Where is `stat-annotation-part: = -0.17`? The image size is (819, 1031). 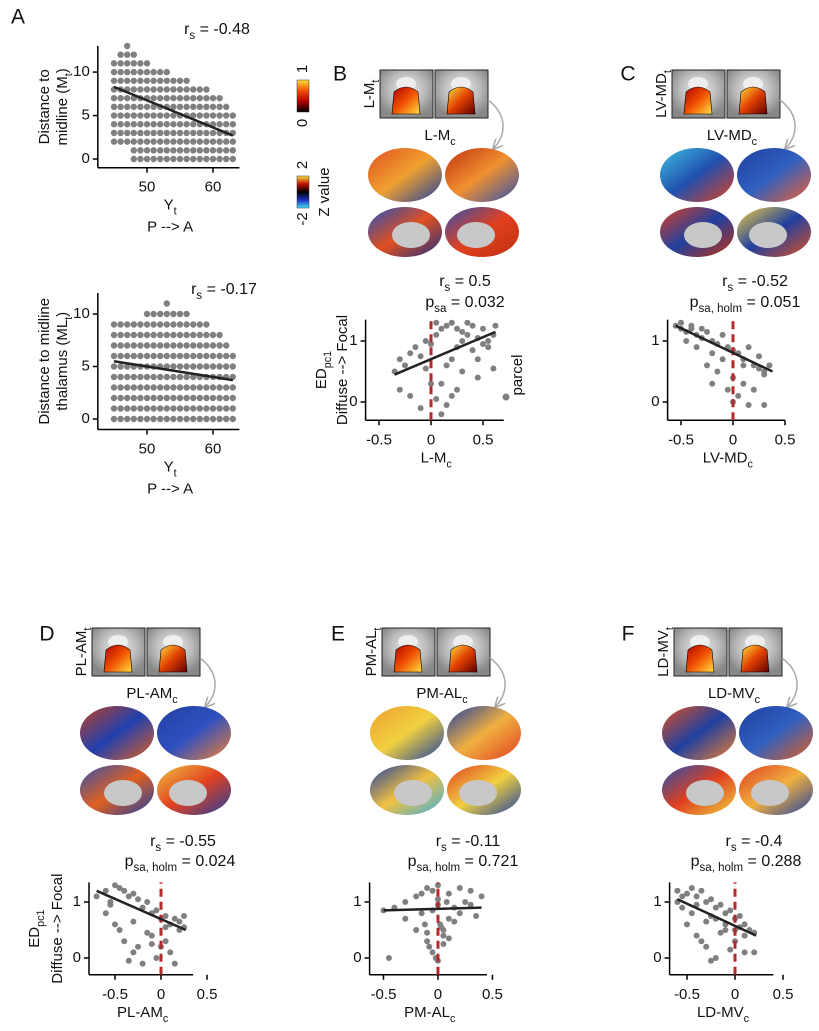
stat-annotation-part: = -0.17 is located at coordinates (229, 289).